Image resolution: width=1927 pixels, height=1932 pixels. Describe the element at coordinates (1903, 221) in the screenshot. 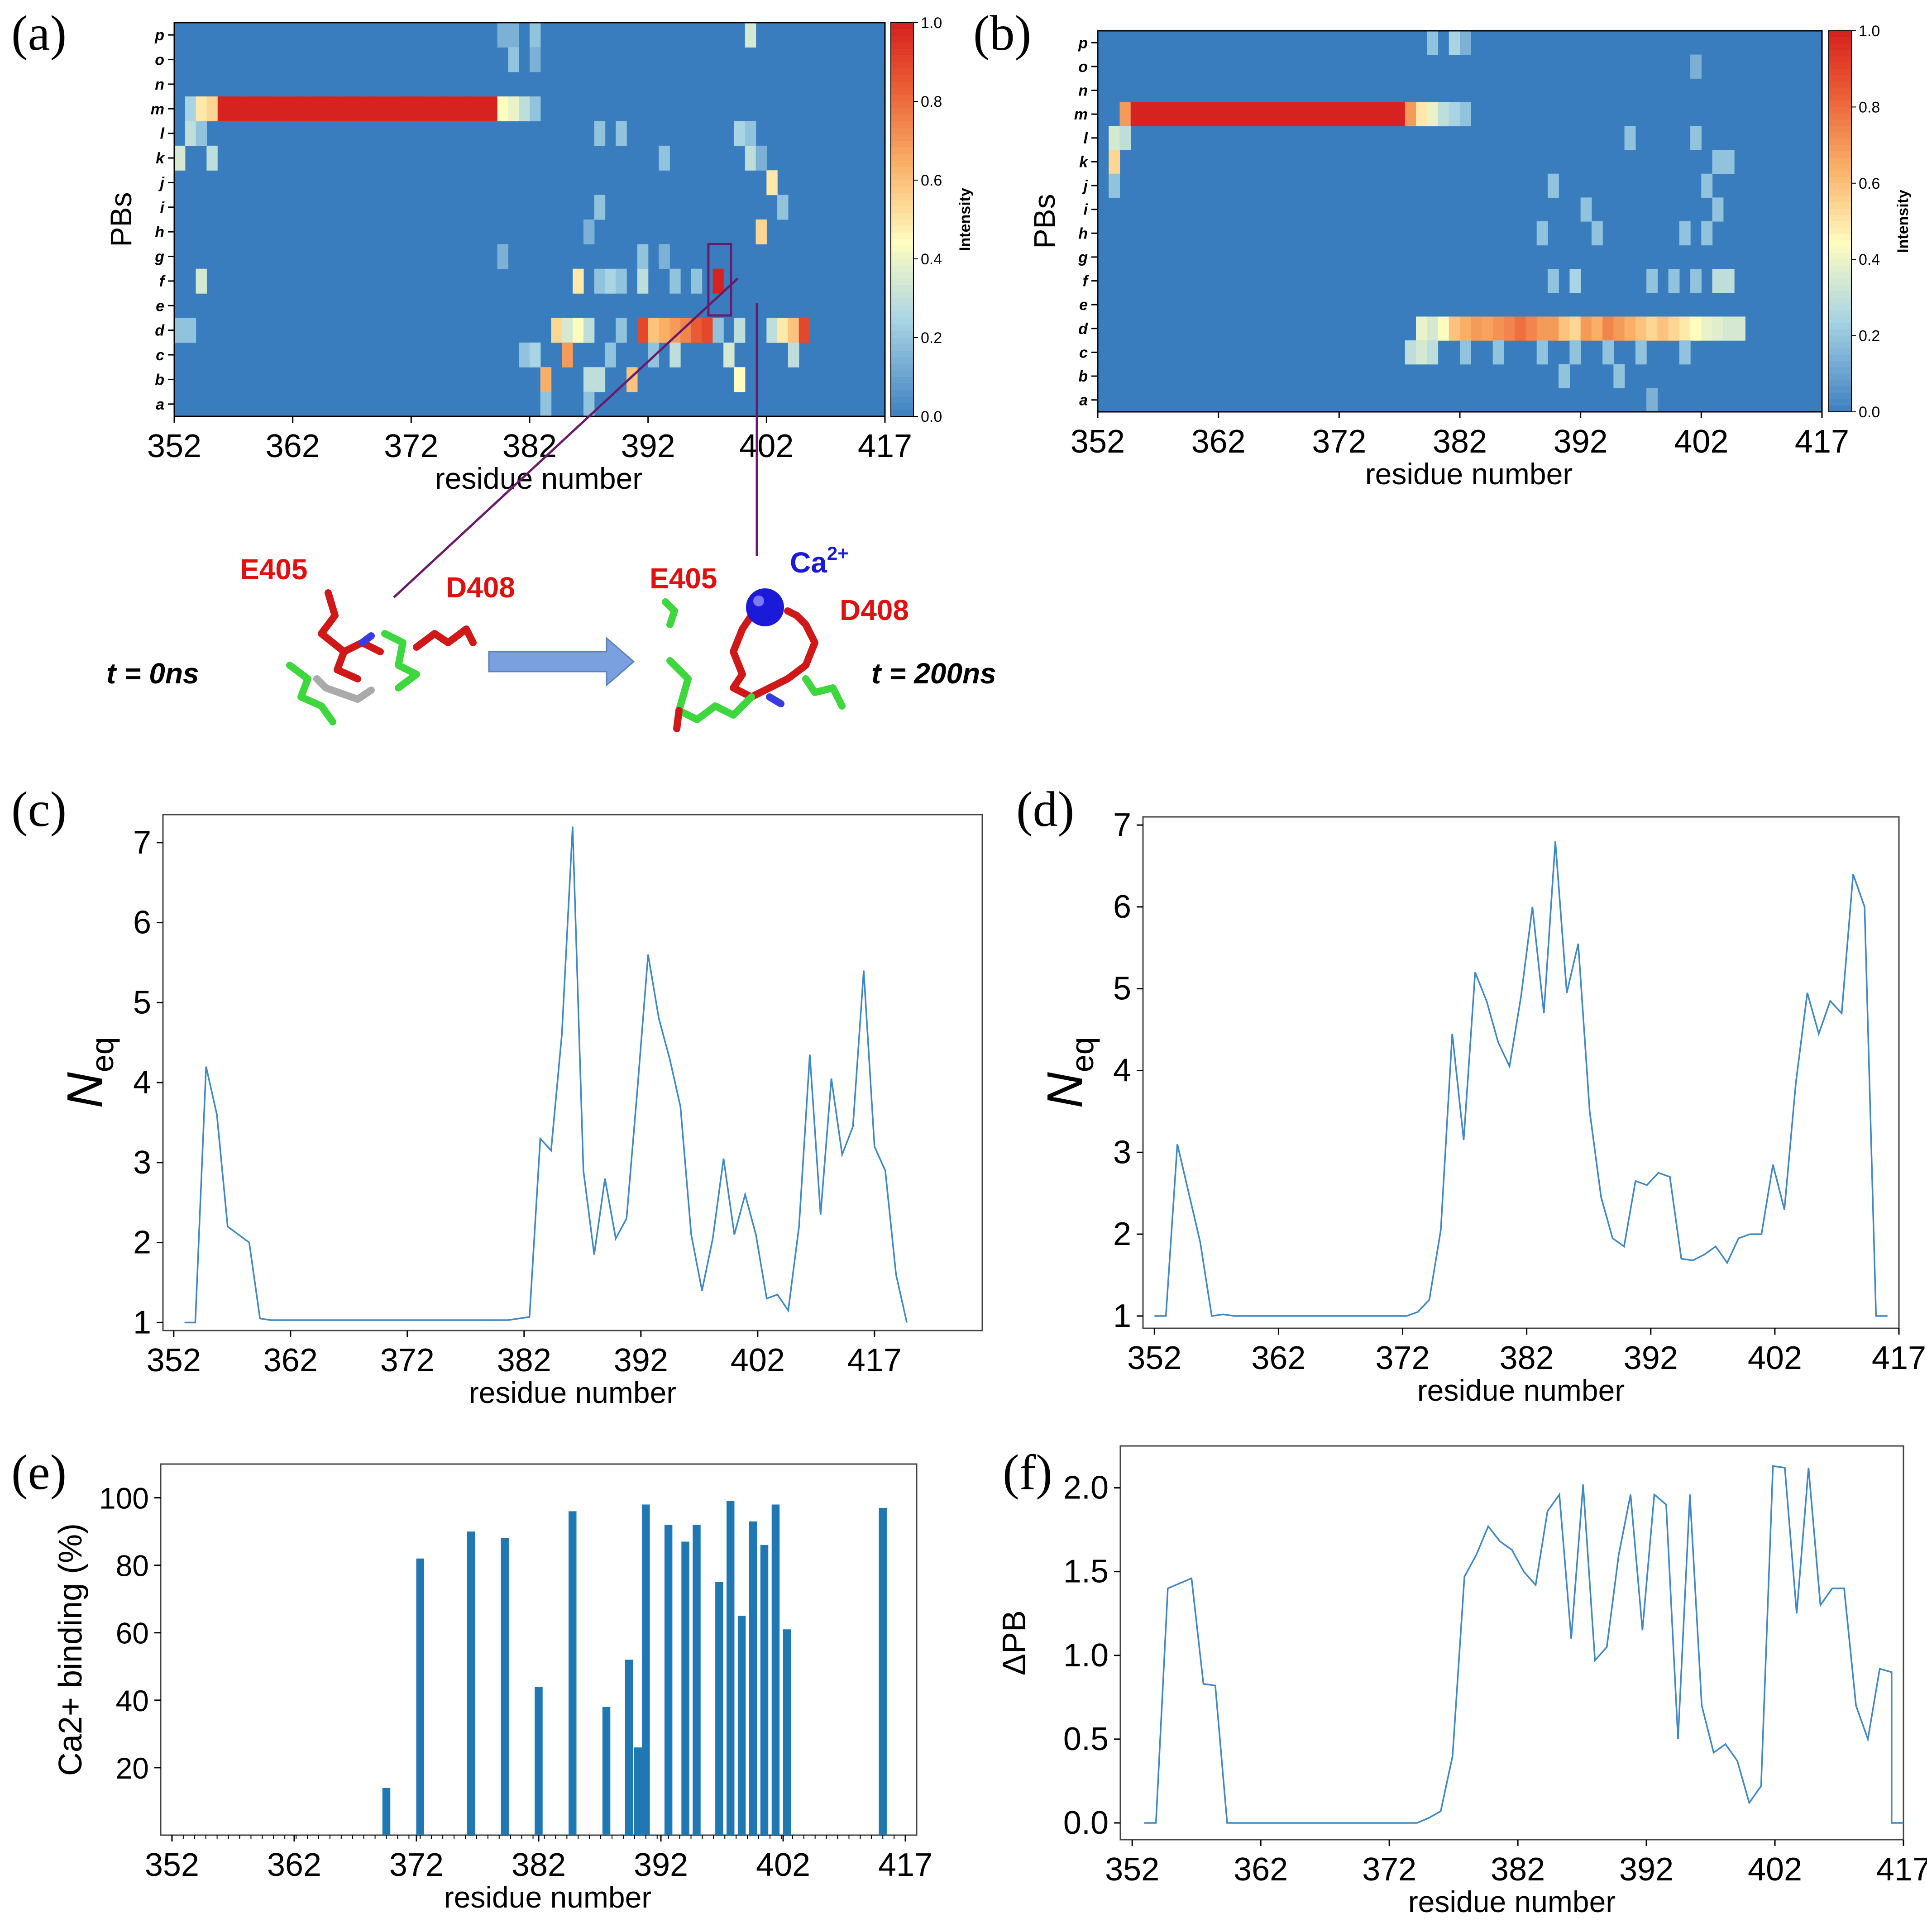

I see `colorbar-label: Intensity` at that location.